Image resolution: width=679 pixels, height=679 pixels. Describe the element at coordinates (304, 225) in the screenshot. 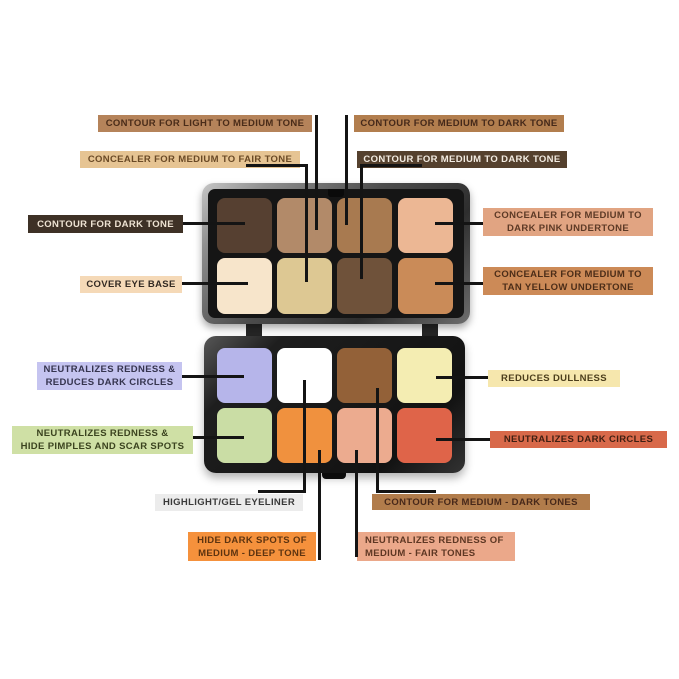

I see `pan-contour-light-medium` at that location.